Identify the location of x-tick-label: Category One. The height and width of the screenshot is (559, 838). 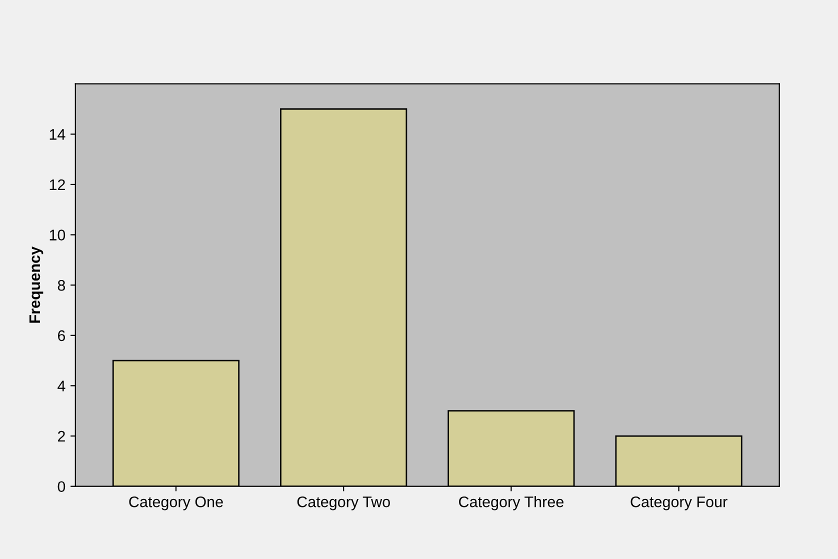
(176, 503).